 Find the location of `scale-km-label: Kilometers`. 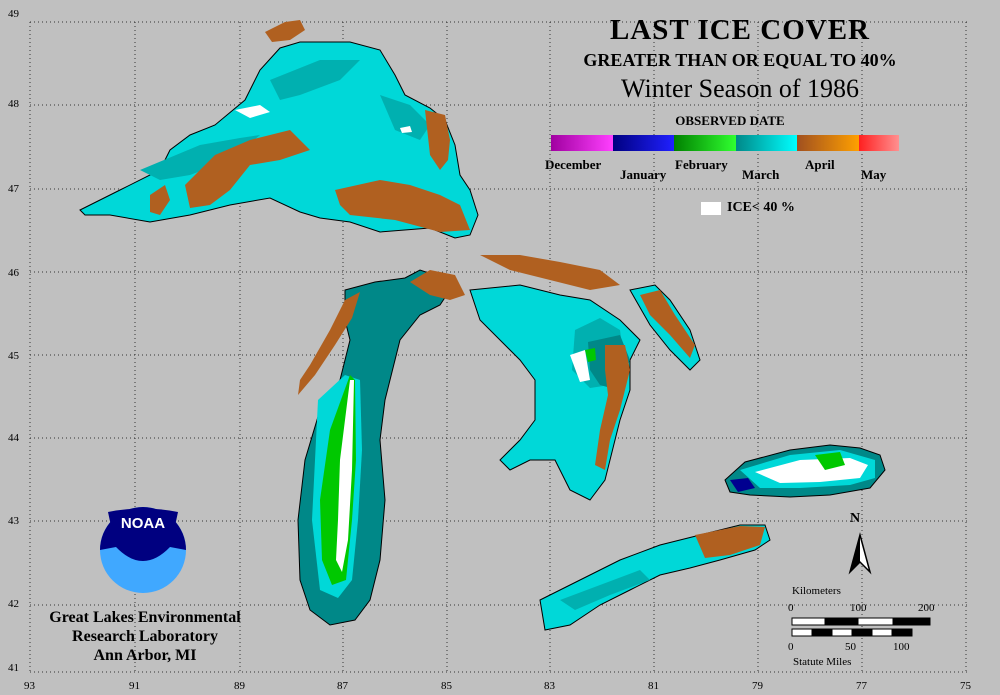

scale-km-label: Kilometers is located at coordinates (816, 591).